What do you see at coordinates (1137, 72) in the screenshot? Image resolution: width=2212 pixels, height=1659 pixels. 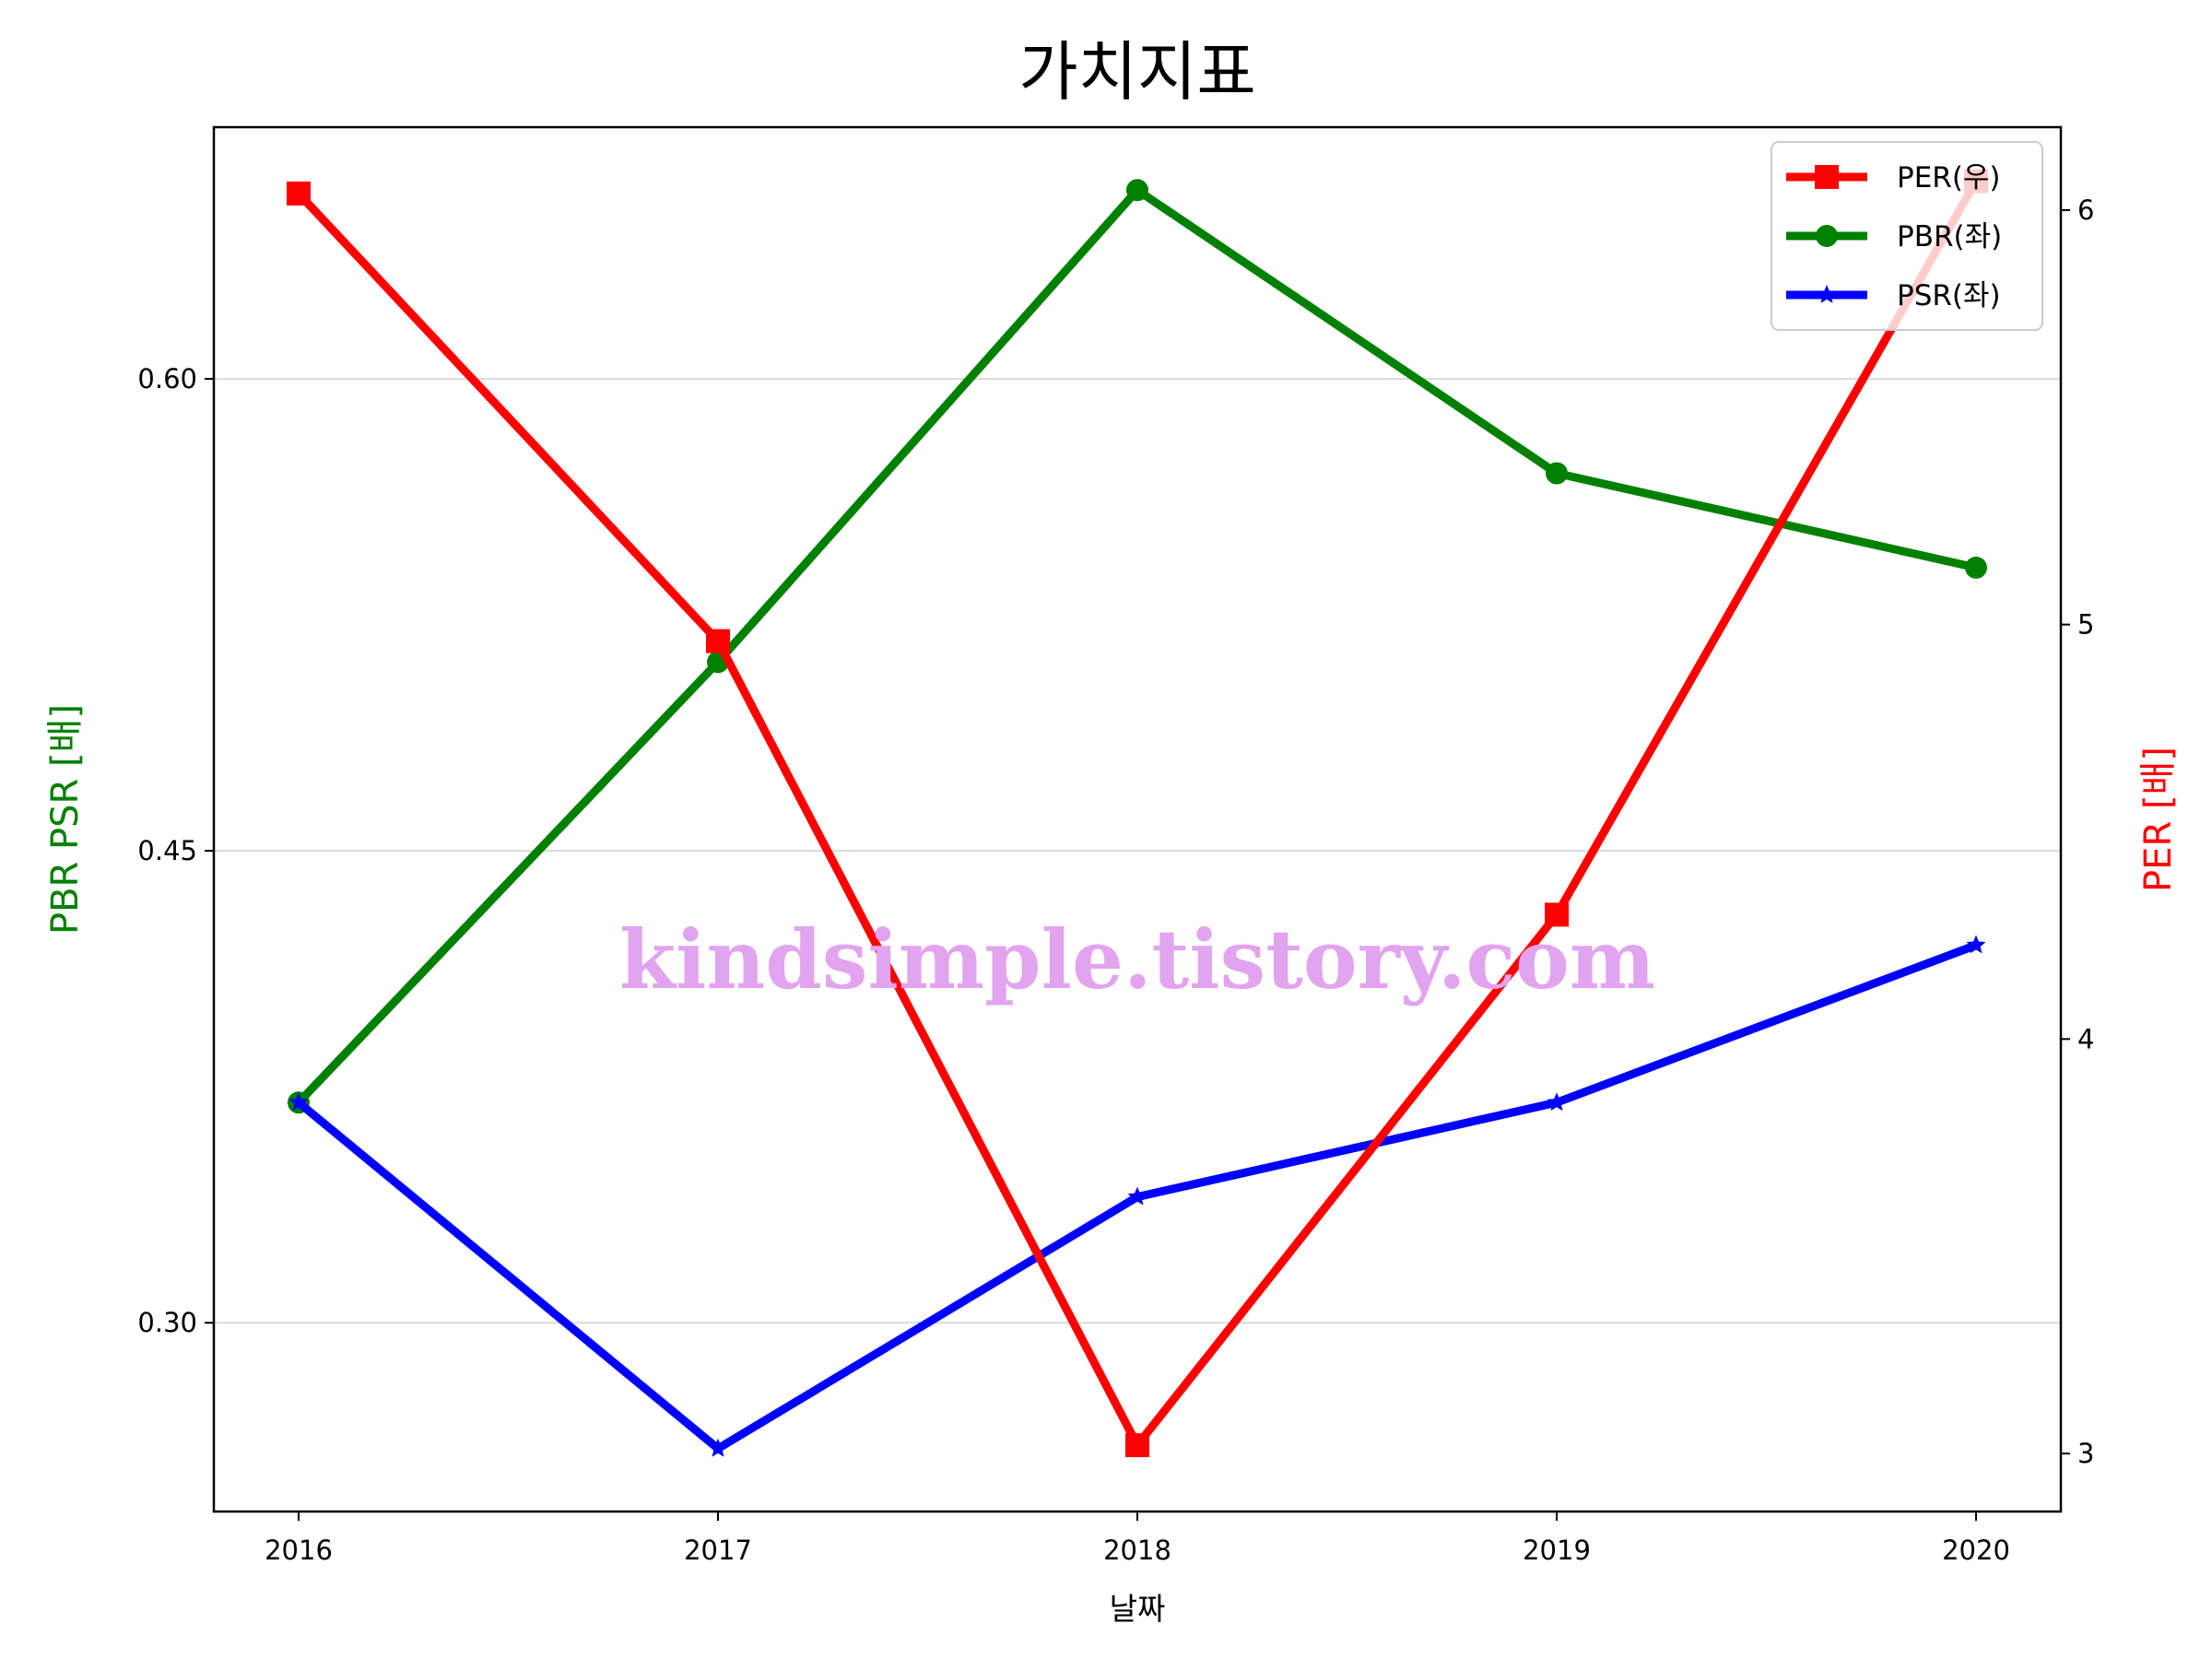 I see `chart-title: 가치지표` at bounding box center [1137, 72].